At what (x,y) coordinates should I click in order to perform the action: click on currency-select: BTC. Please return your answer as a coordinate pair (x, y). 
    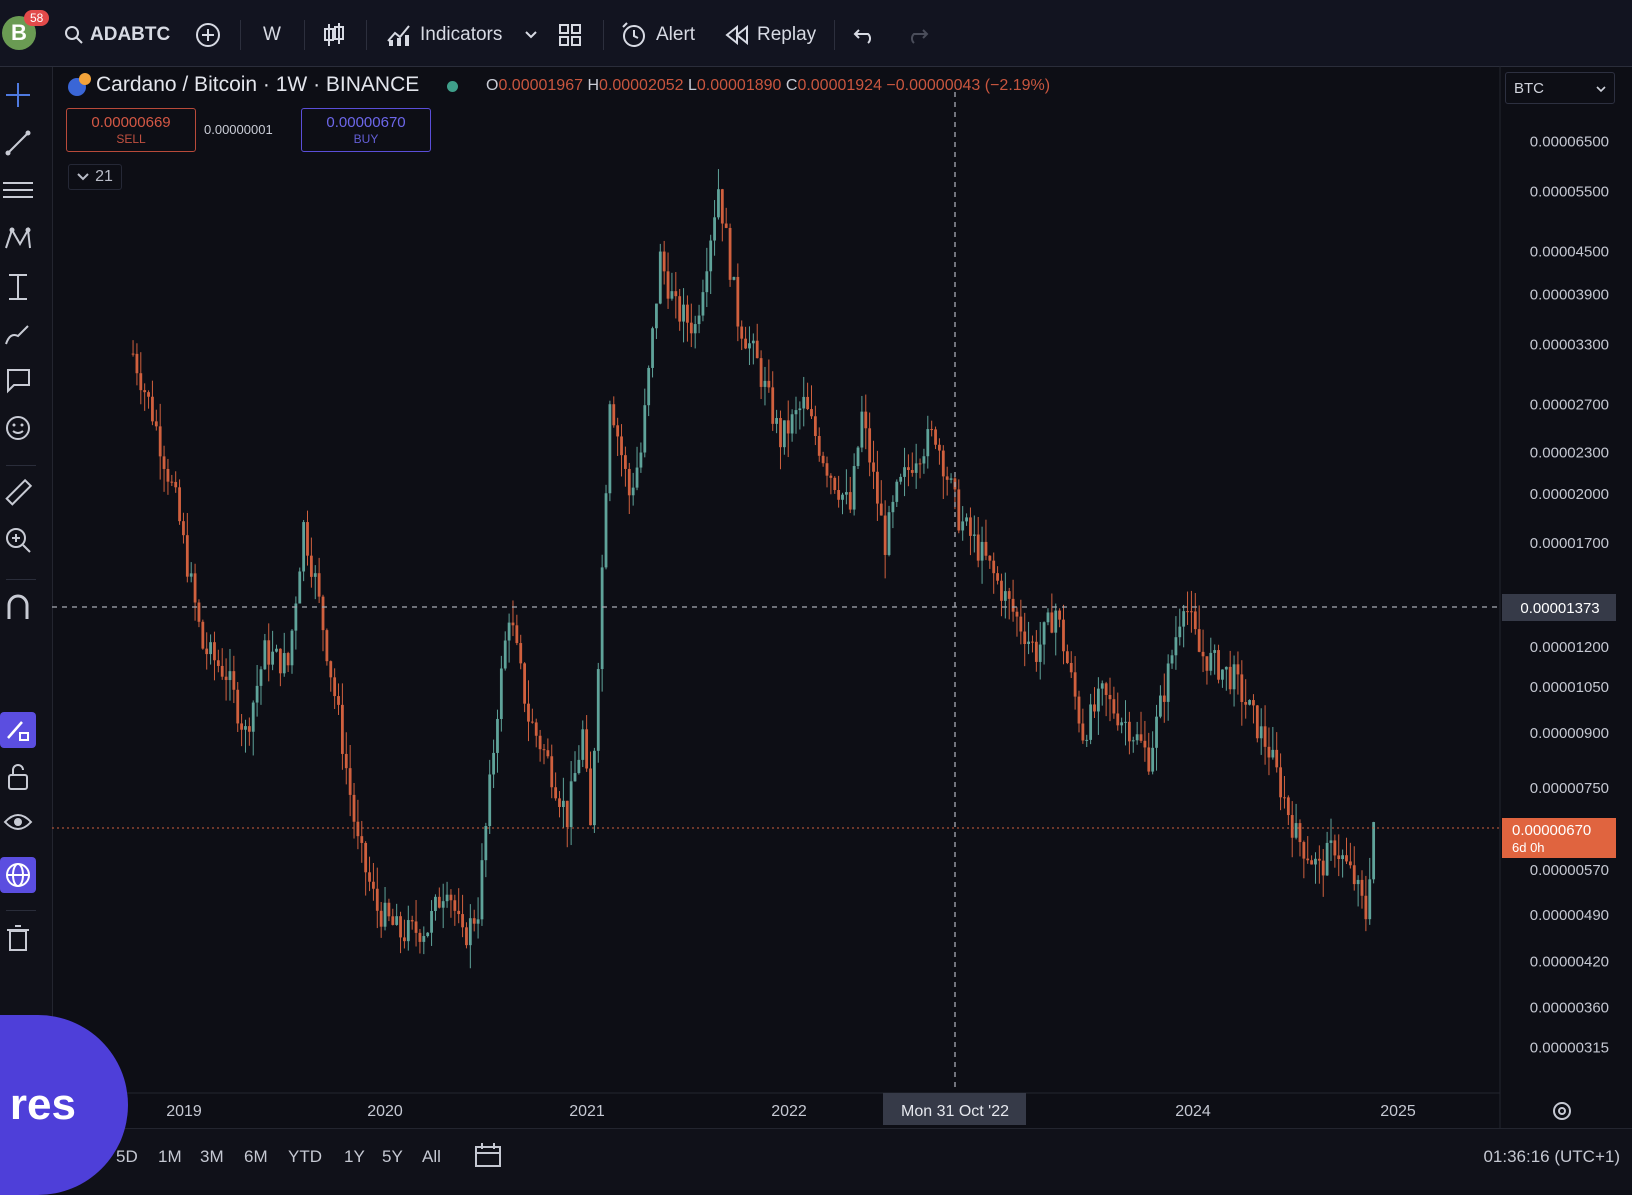
    Looking at the image, I should click on (1560, 88).